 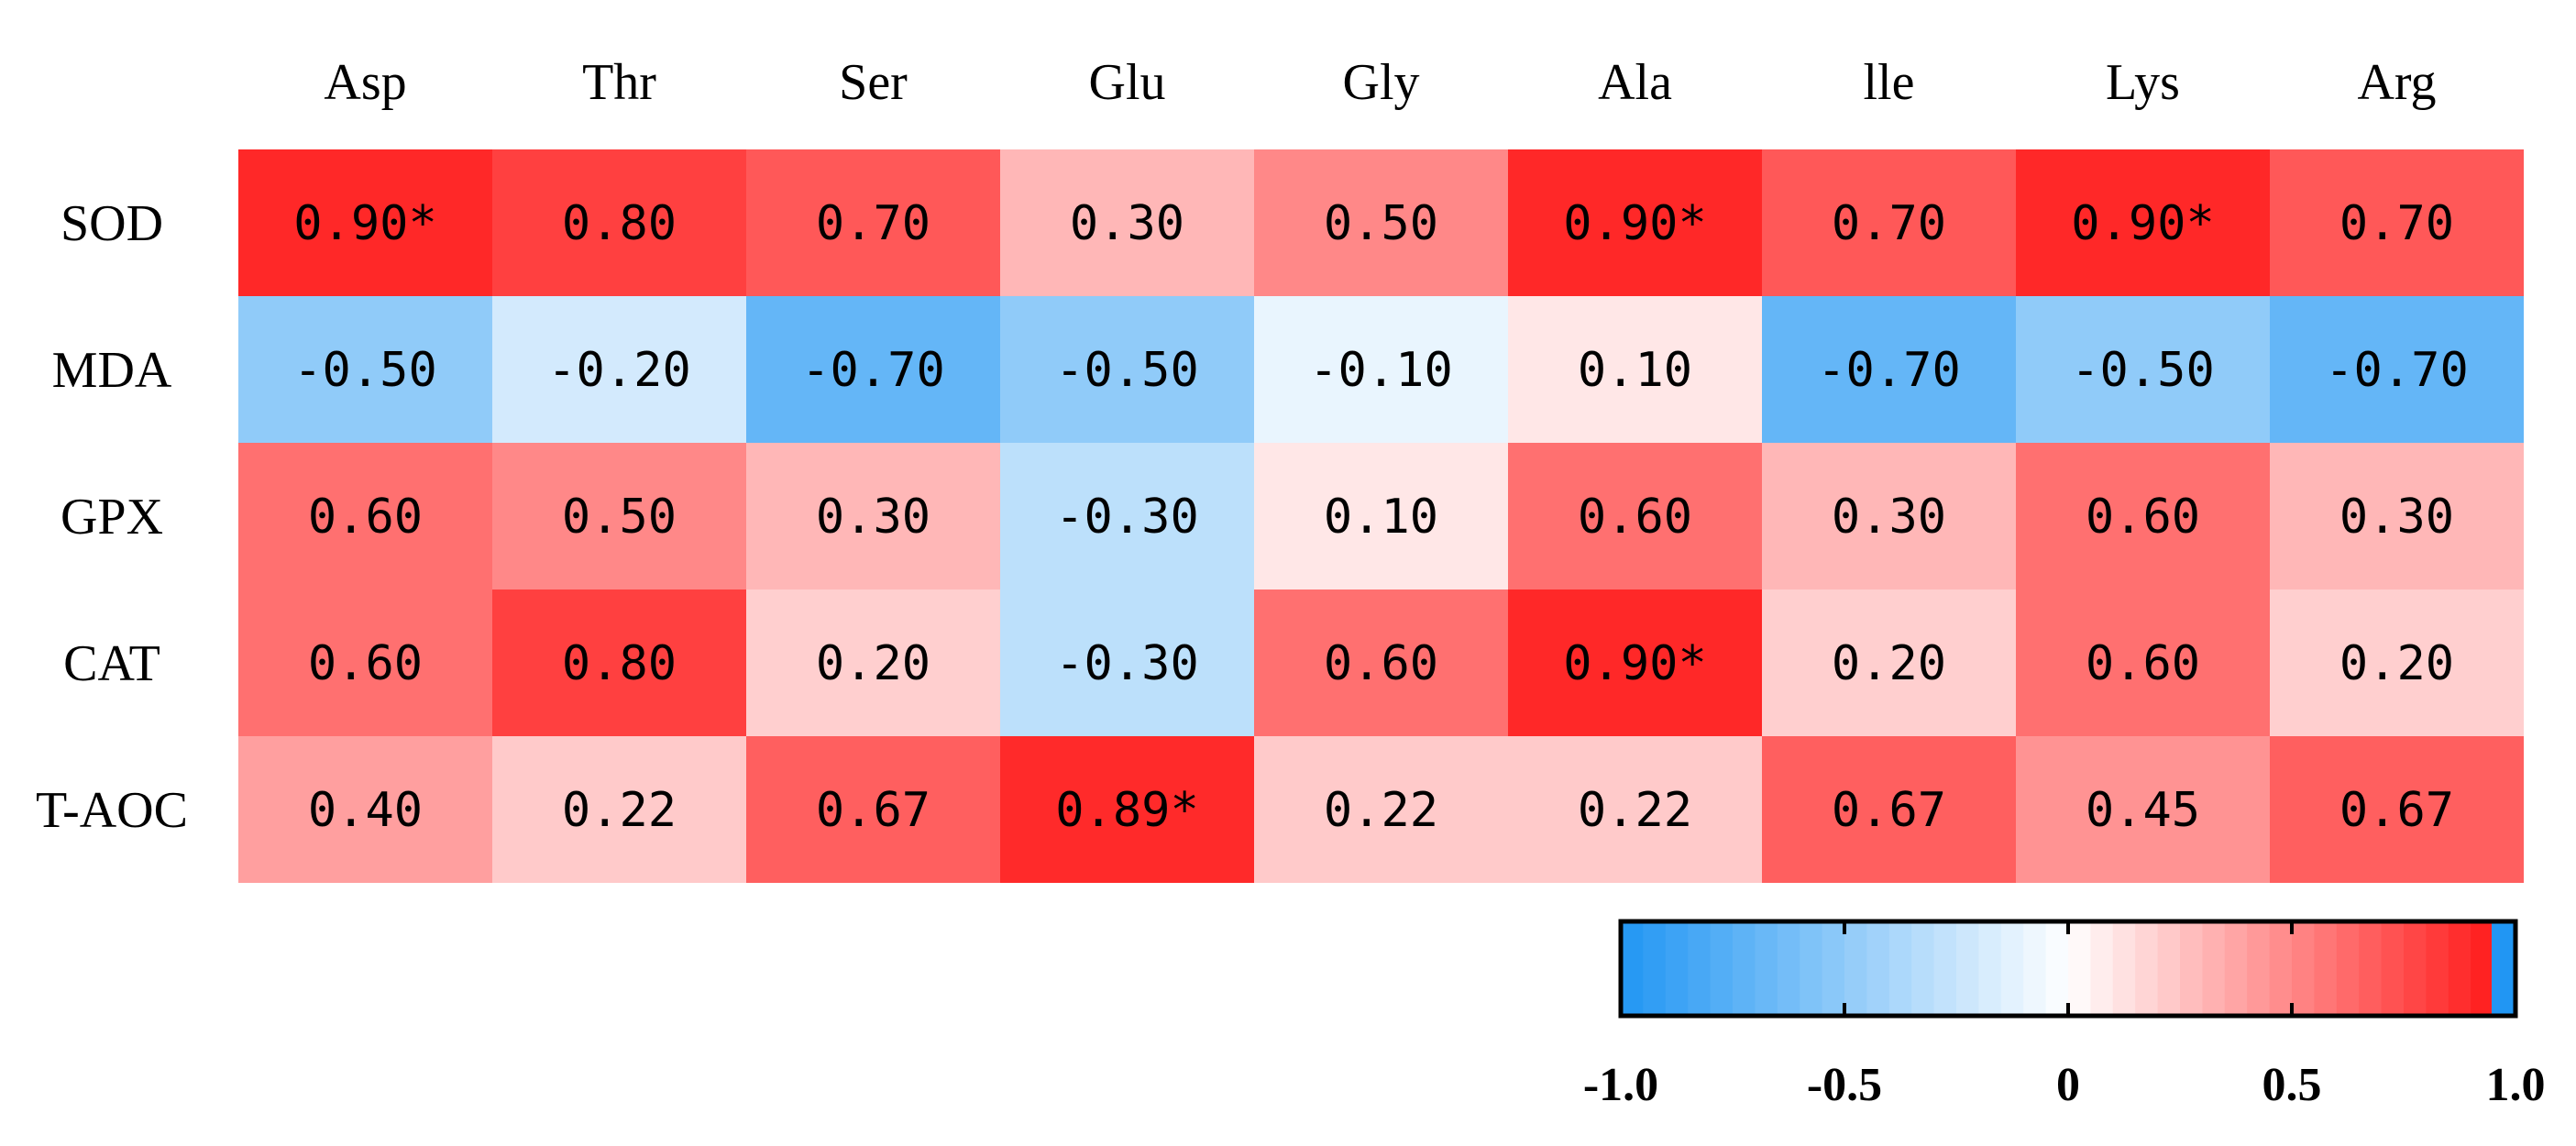 I want to click on column-label: Arg, so click(x=2396, y=82).